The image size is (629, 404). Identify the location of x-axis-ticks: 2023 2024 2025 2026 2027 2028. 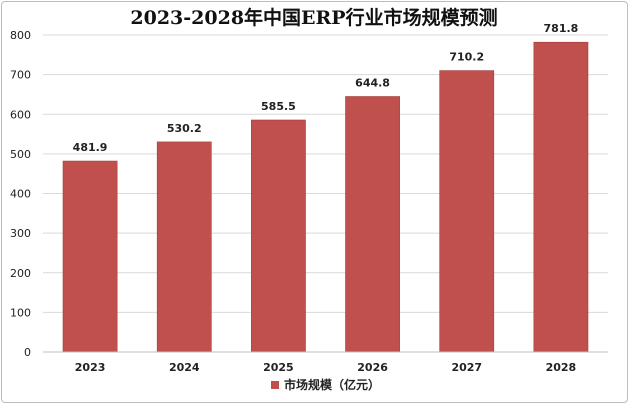
(325, 367).